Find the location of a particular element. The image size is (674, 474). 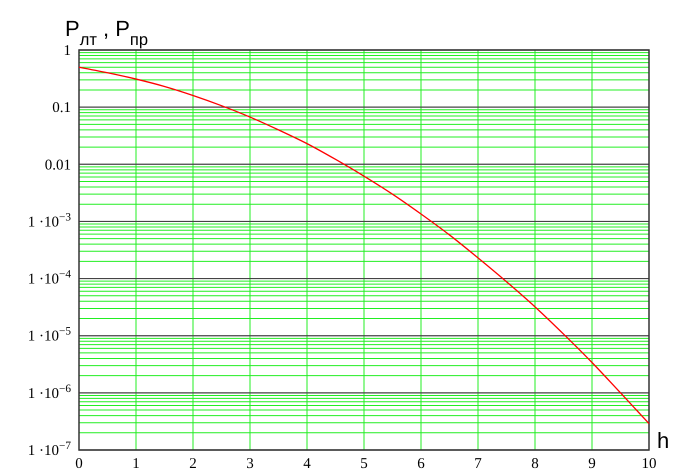

x-tick-label: 0 is located at coordinates (79, 464).